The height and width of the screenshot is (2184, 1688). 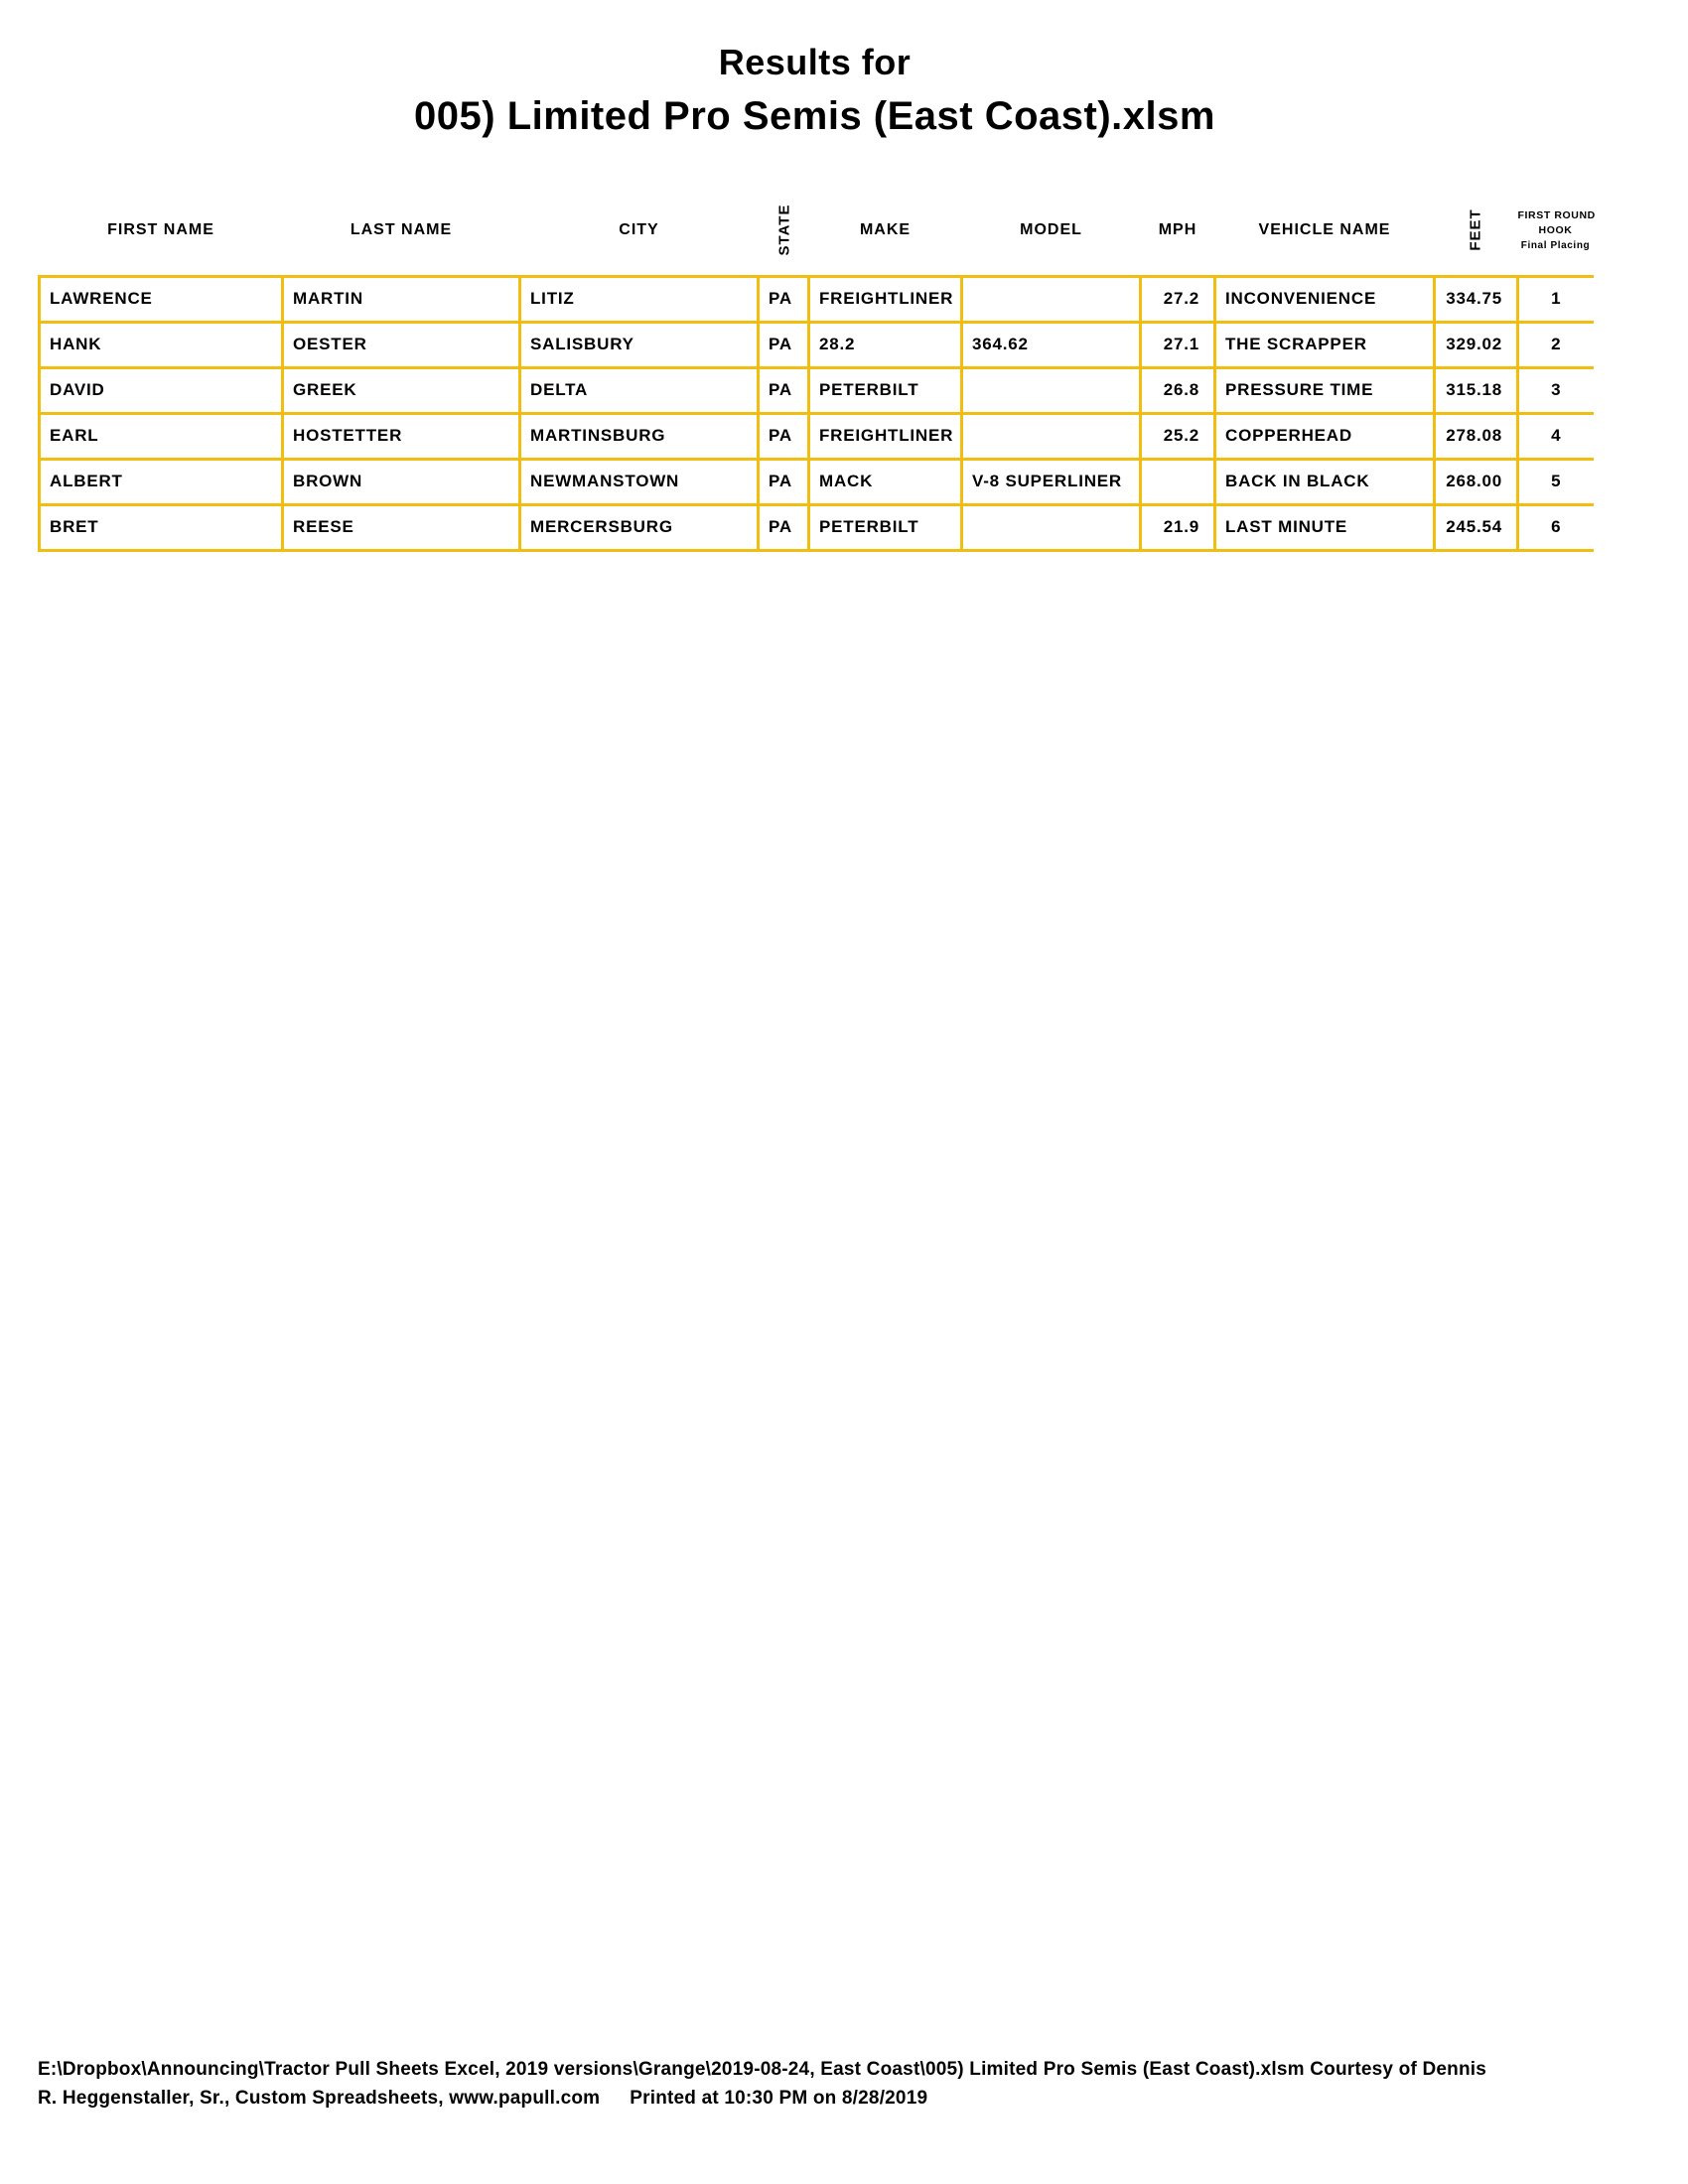 What do you see at coordinates (401, 390) in the screenshot?
I see `cell-last-name: GREEK` at bounding box center [401, 390].